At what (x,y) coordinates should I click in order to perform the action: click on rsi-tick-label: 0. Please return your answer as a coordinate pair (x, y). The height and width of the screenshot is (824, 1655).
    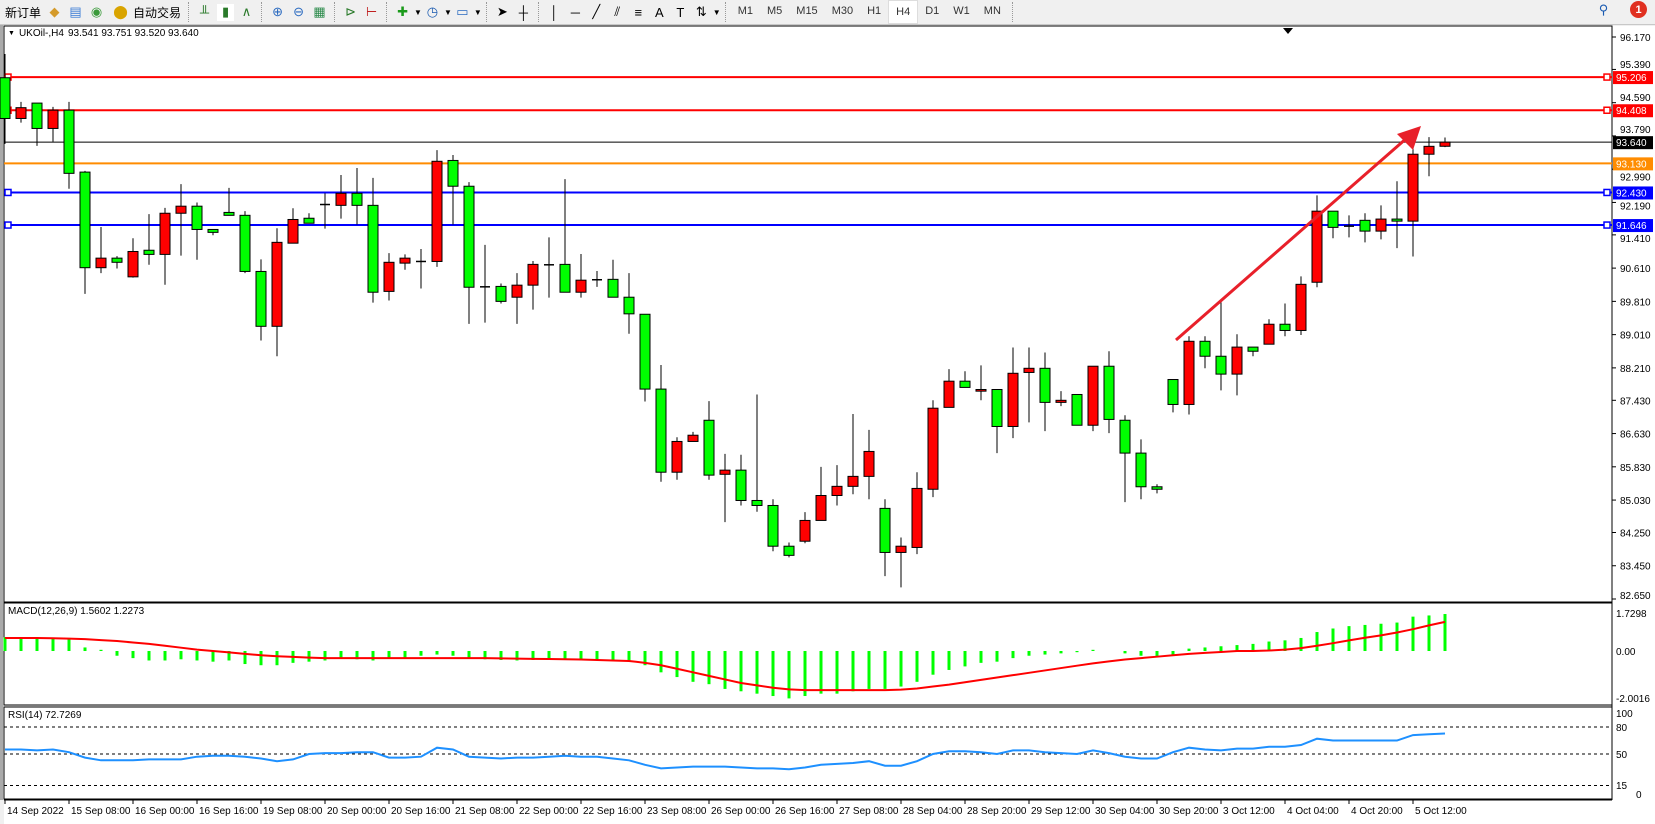
    Looking at the image, I should click on (1639, 795).